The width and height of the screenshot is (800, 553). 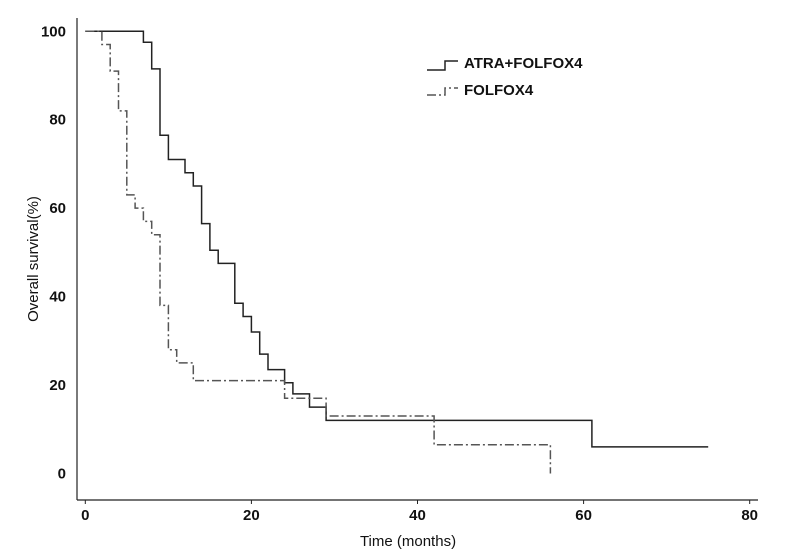 I want to click on y-axis-title: Overall survival(%), so click(x=33, y=259).